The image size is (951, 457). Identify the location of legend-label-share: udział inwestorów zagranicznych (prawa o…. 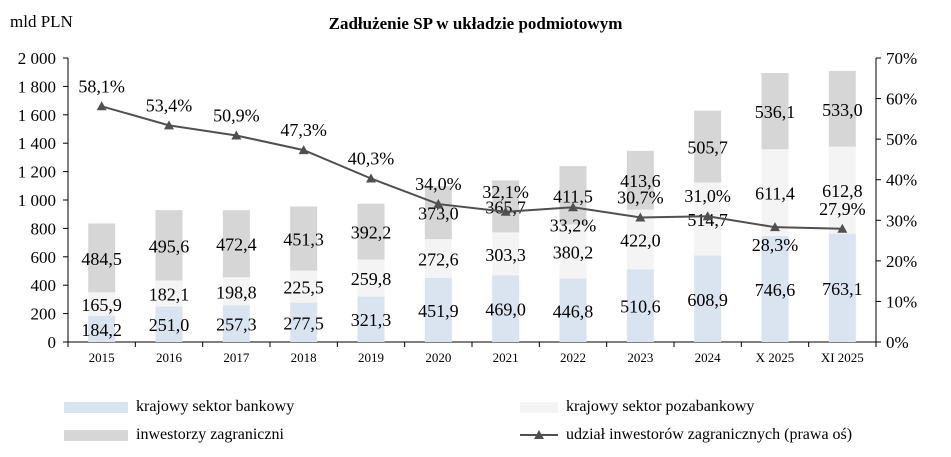
(709, 434).